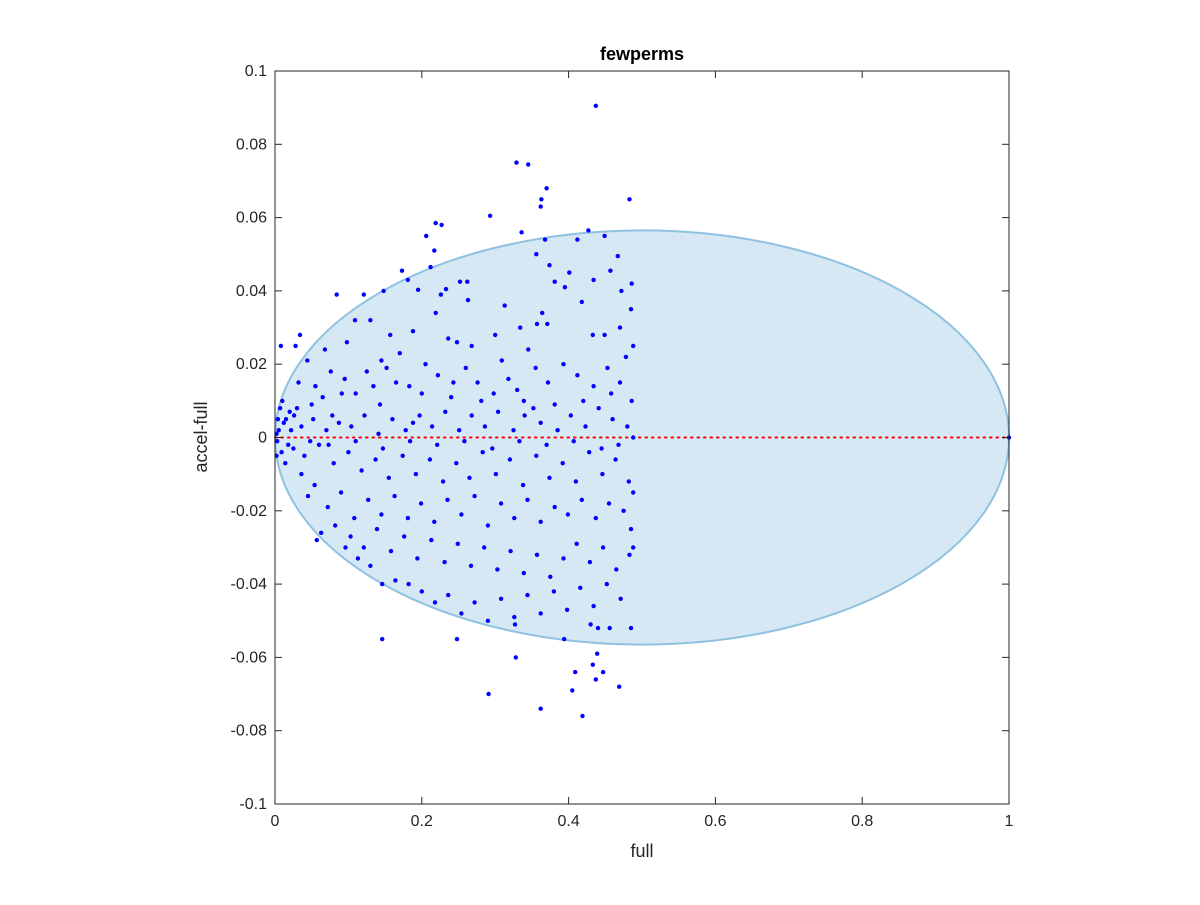 This screenshot has width=1200, height=905. Describe the element at coordinates (251, 291) in the screenshot. I see `y-tick-label: 0.04` at that location.